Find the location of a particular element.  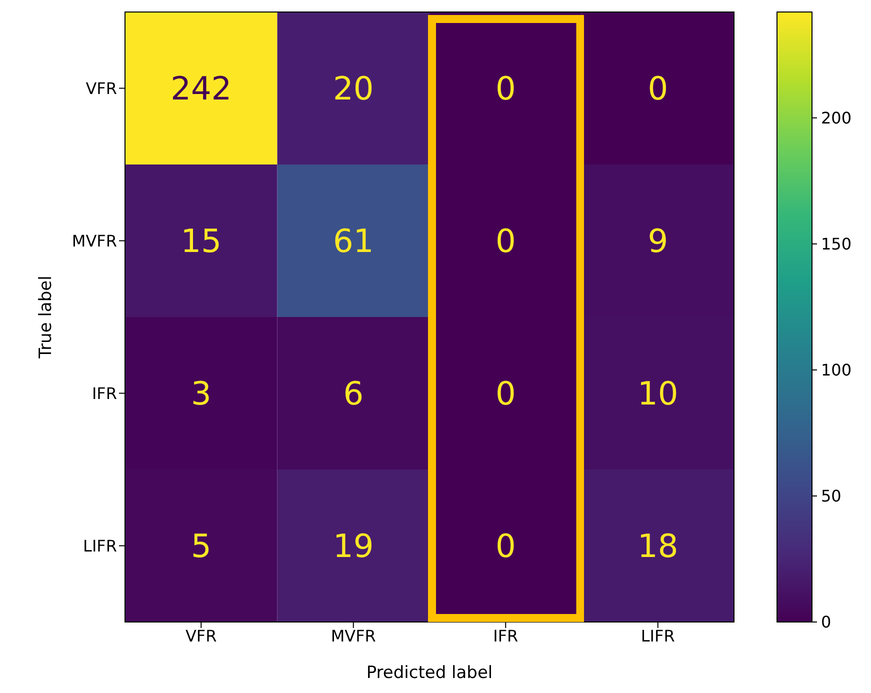

x-tick-label: LIFR is located at coordinates (657, 636).